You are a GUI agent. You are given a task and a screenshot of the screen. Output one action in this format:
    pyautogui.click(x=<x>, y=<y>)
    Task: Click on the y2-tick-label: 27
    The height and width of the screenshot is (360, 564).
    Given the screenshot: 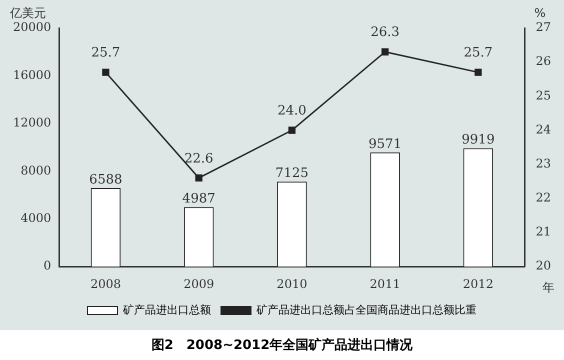 What is the action you would take?
    pyautogui.click(x=544, y=27)
    